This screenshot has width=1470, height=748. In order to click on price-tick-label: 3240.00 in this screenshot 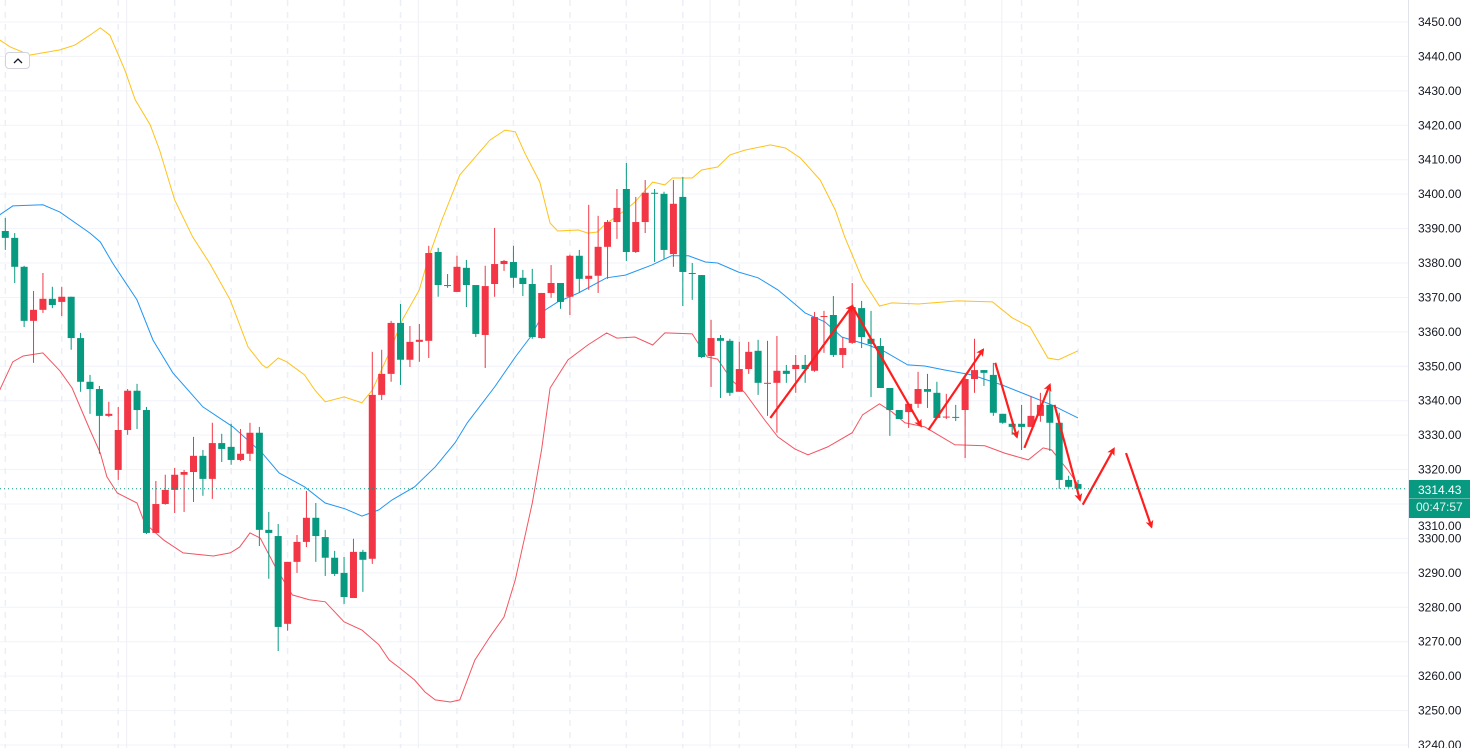, I will do `click(1440, 743)`.